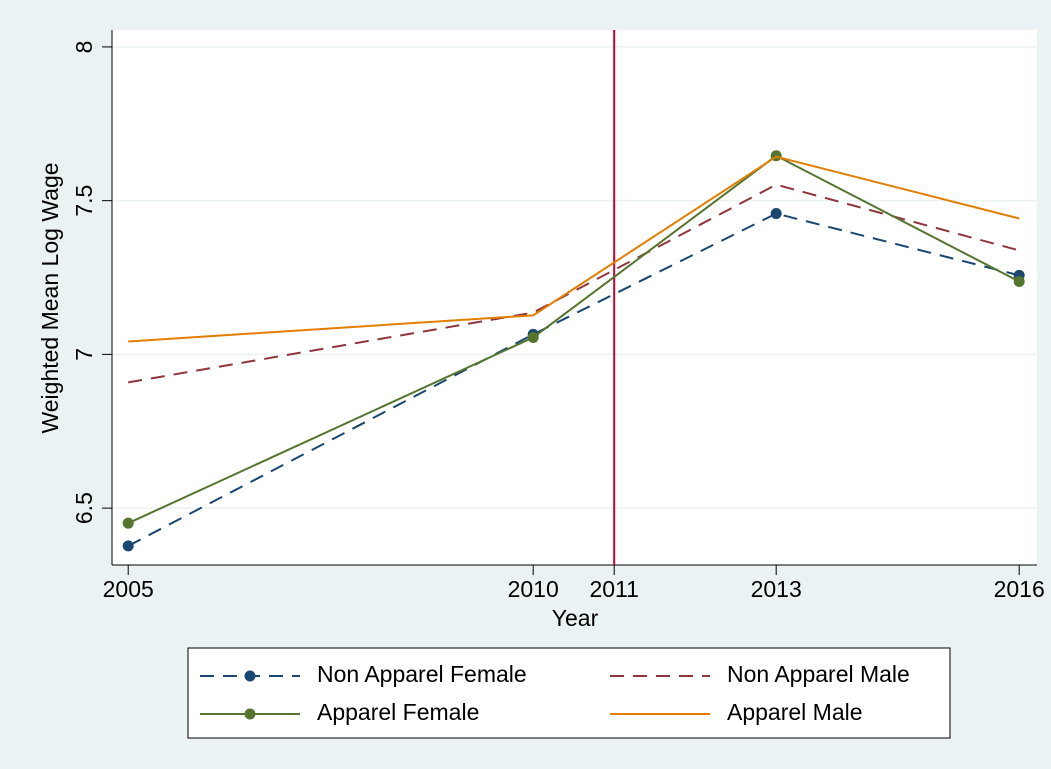 This screenshot has height=769, width=1051. What do you see at coordinates (84, 201) in the screenshot?
I see `y-tick-label: 7.5` at bounding box center [84, 201].